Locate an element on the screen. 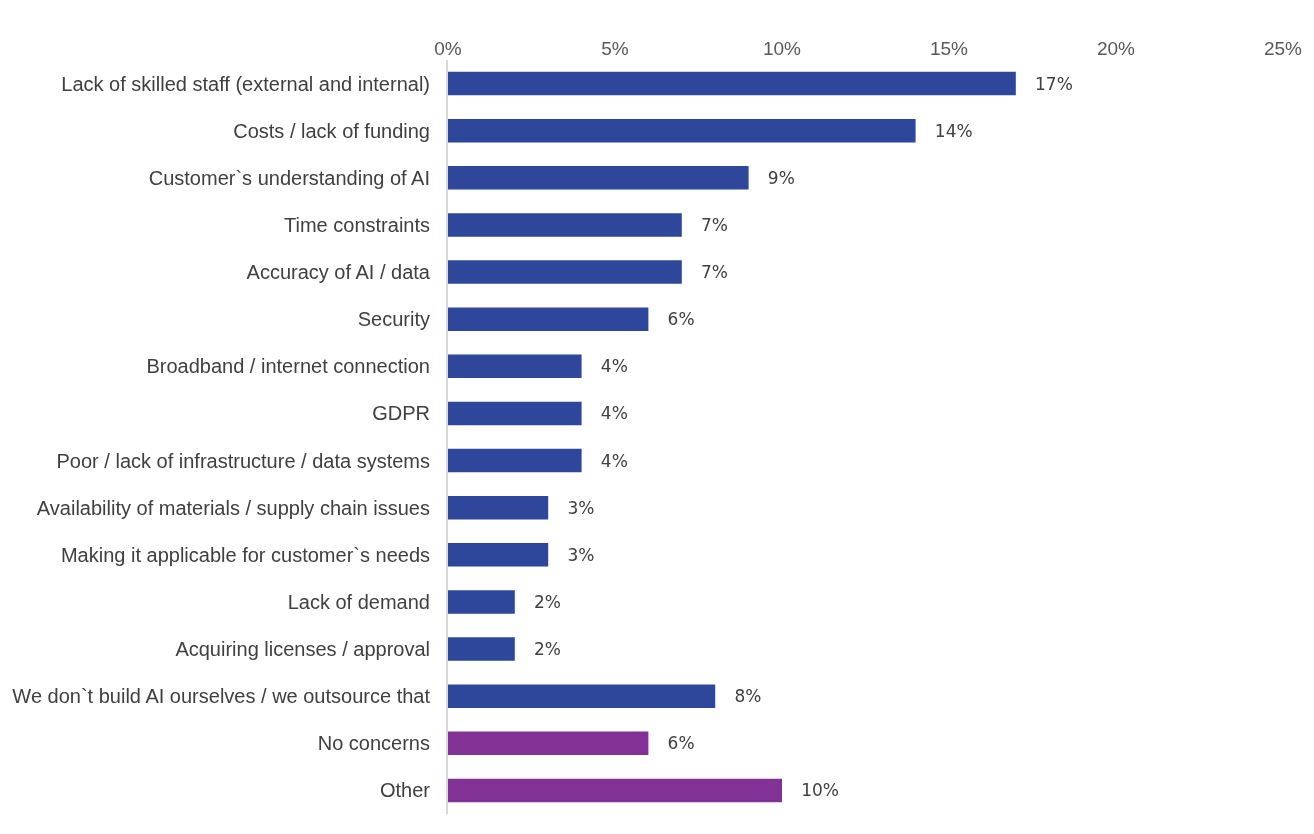 This screenshot has width=1314, height=834. data-label: 8% is located at coordinates (740, 696).